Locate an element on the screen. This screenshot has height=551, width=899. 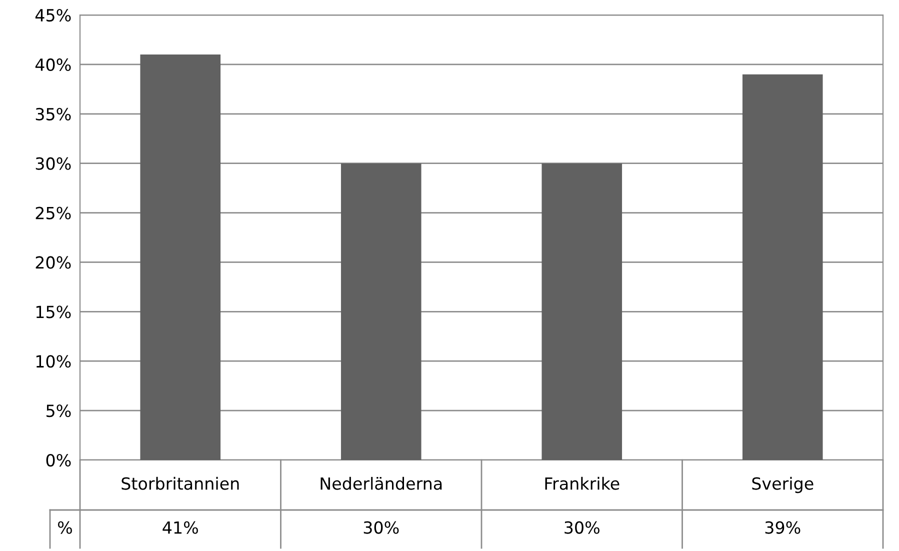
x-tick-label: Storbritannien is located at coordinates (180, 483).